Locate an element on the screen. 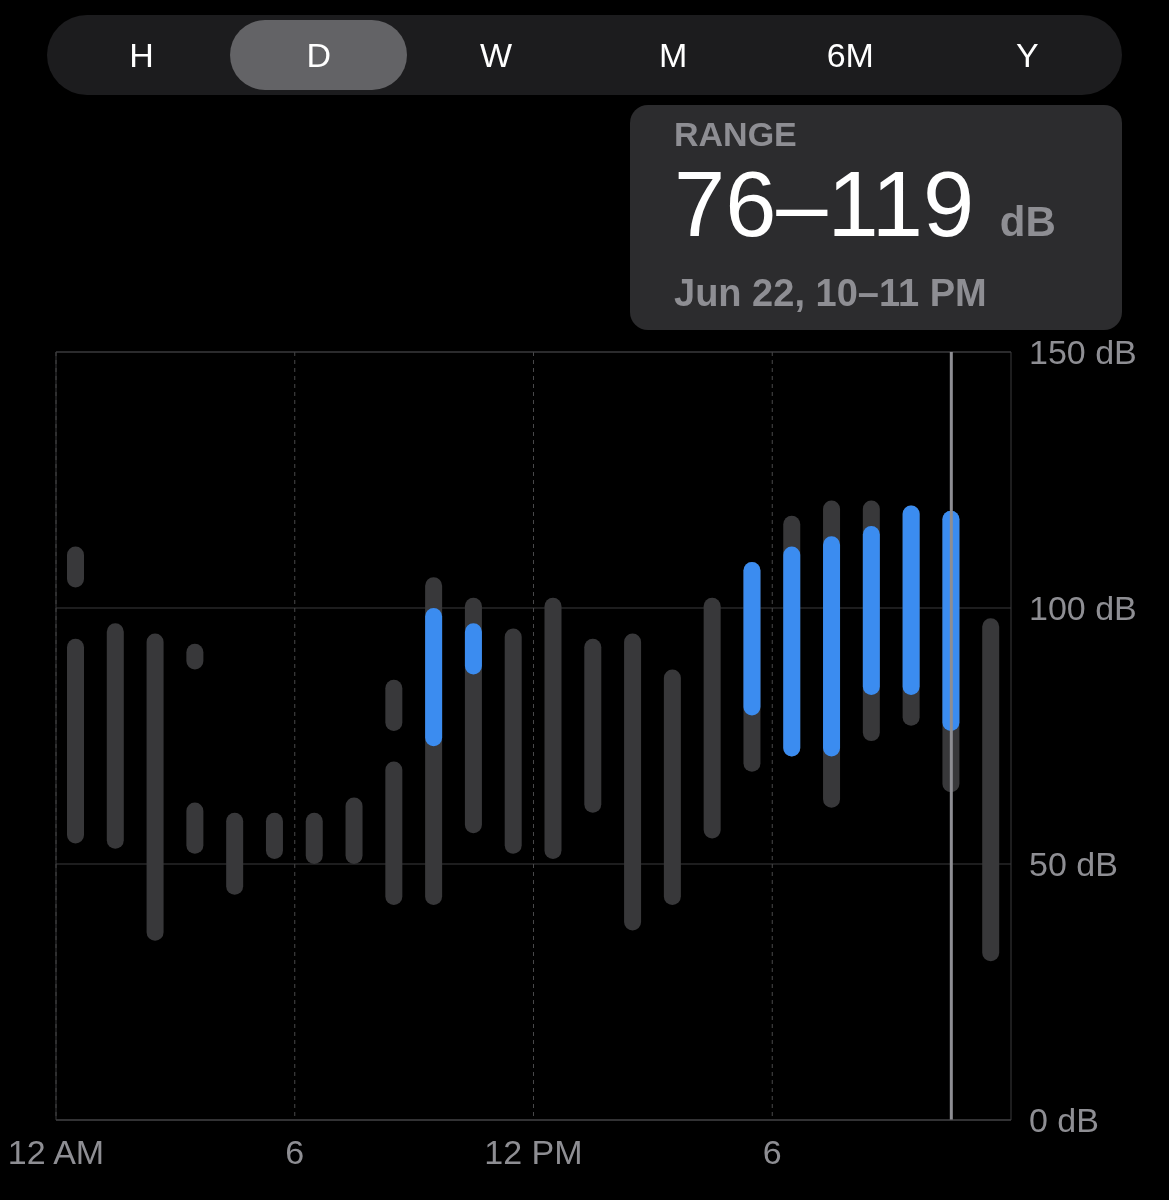 The width and height of the screenshot is (1169, 1200). y-tick-label: 150 dB is located at coordinates (1083, 352).